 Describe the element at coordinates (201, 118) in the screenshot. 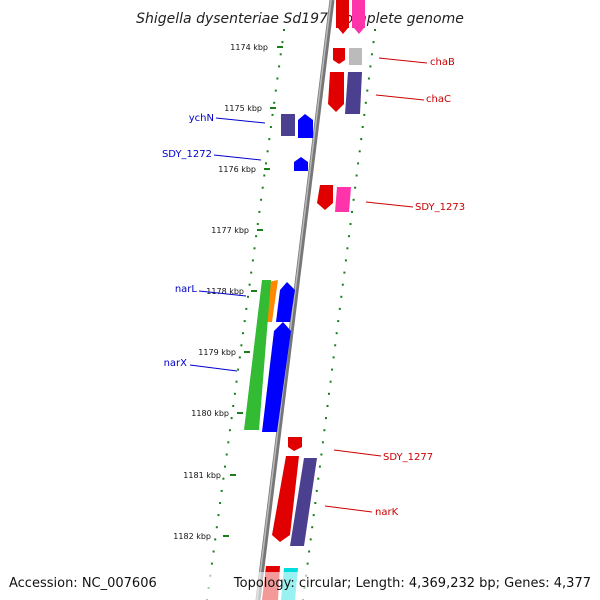

I see `gene-label-ychN: ychN` at that location.